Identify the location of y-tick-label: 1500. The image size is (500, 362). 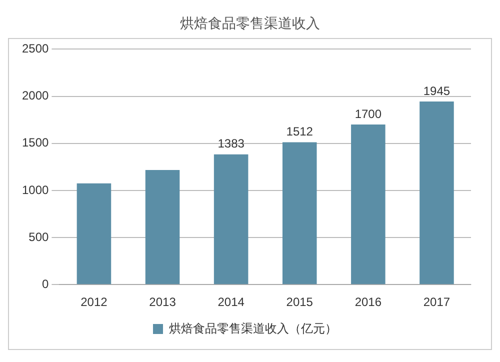
(36, 143).